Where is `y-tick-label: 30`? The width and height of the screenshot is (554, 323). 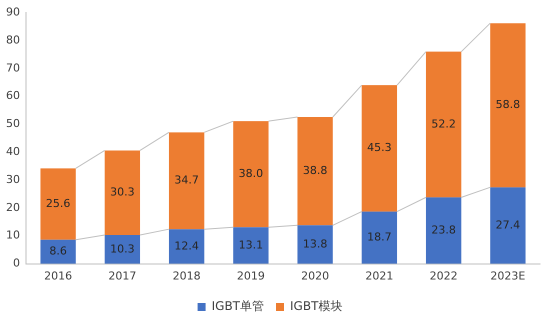
y-tick-label: 30 is located at coordinates (13, 179).